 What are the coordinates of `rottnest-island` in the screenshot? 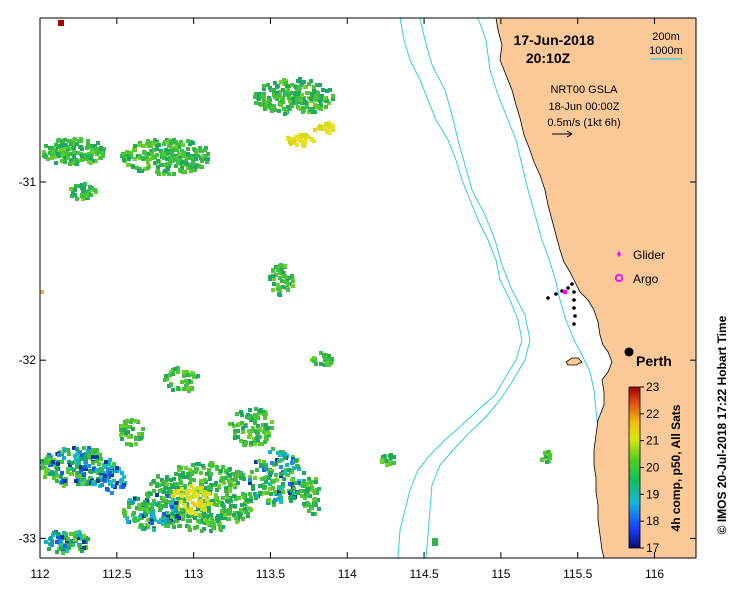 It's located at (574, 361).